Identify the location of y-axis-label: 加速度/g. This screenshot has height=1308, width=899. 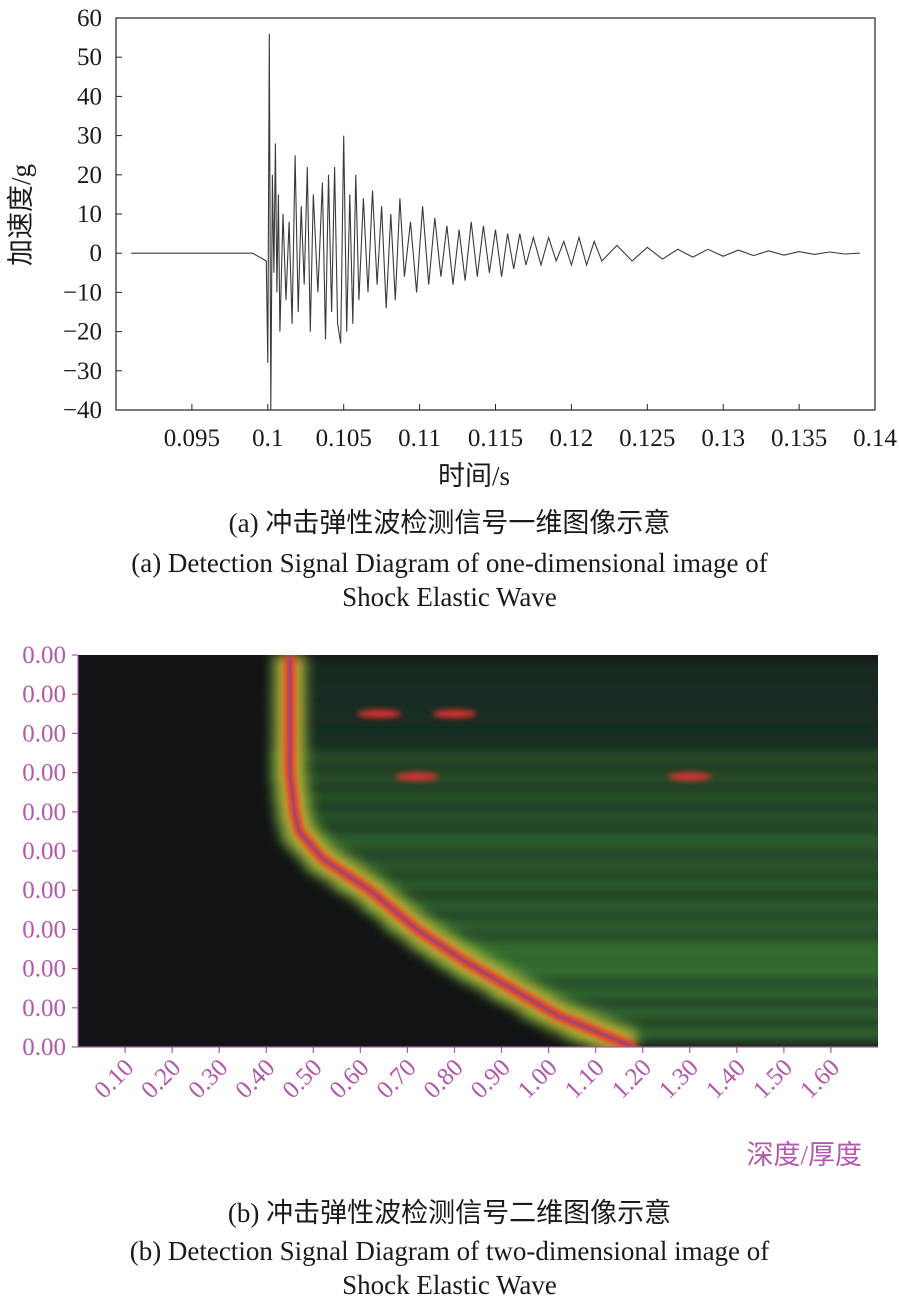
(21, 215).